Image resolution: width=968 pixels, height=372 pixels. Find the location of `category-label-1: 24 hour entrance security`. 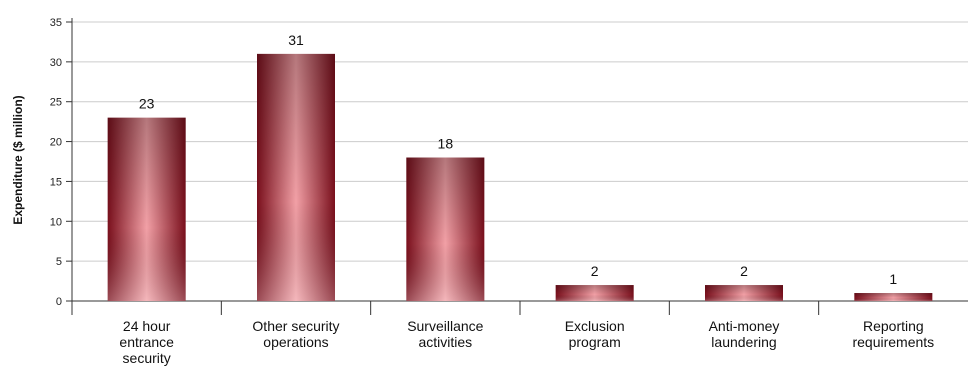

category-label-1: 24 hour entrance security is located at coordinates (146, 342).